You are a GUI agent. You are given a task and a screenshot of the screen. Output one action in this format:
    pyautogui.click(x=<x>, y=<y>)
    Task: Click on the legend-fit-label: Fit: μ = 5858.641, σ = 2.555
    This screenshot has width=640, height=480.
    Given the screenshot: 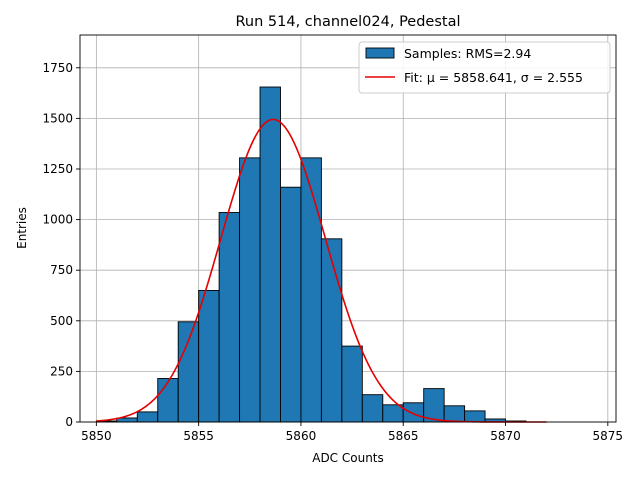 What is the action you would take?
    pyautogui.click(x=493, y=77)
    